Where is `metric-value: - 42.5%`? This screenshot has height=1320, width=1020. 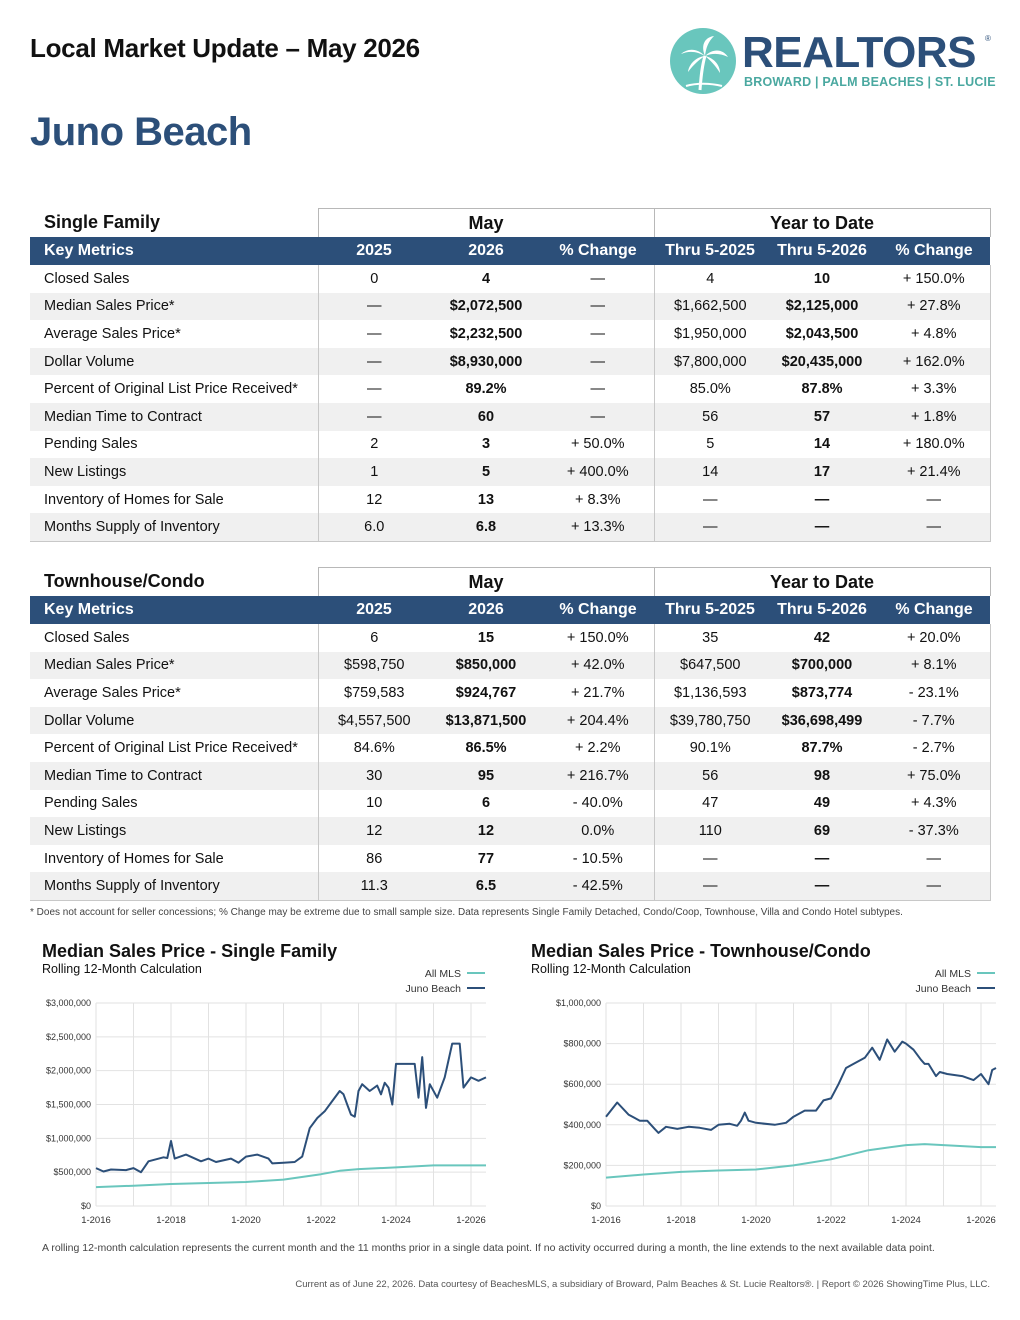 metric-value: - 42.5% is located at coordinates (598, 886).